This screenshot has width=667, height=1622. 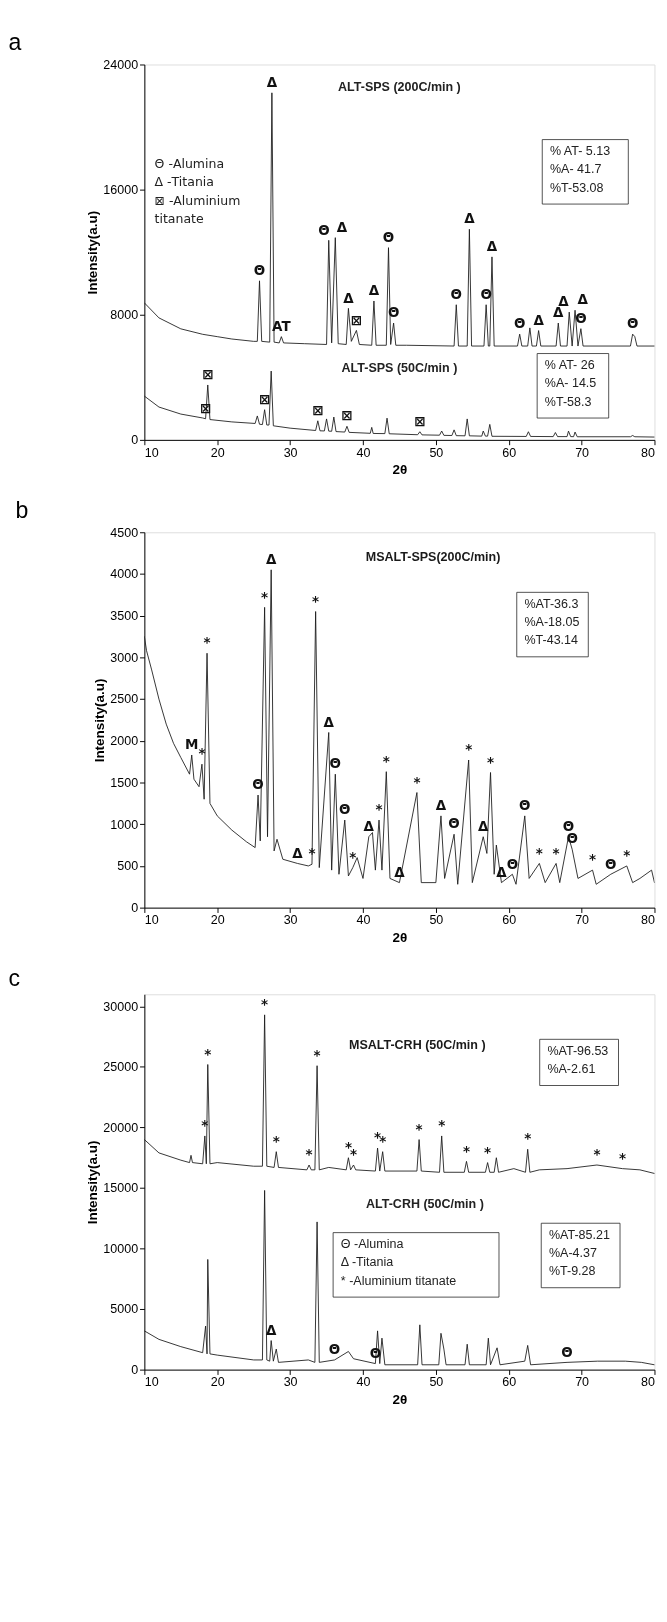 What do you see at coordinates (121, 1067) in the screenshot?
I see `y-tick-label: 25000` at bounding box center [121, 1067].